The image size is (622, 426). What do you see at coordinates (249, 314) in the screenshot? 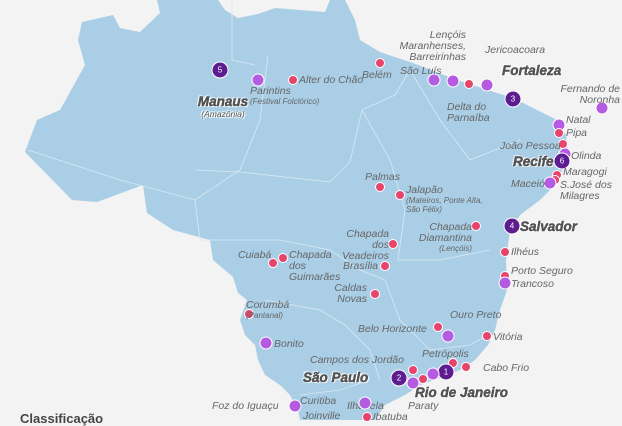
I see `marker-corumba` at bounding box center [249, 314].